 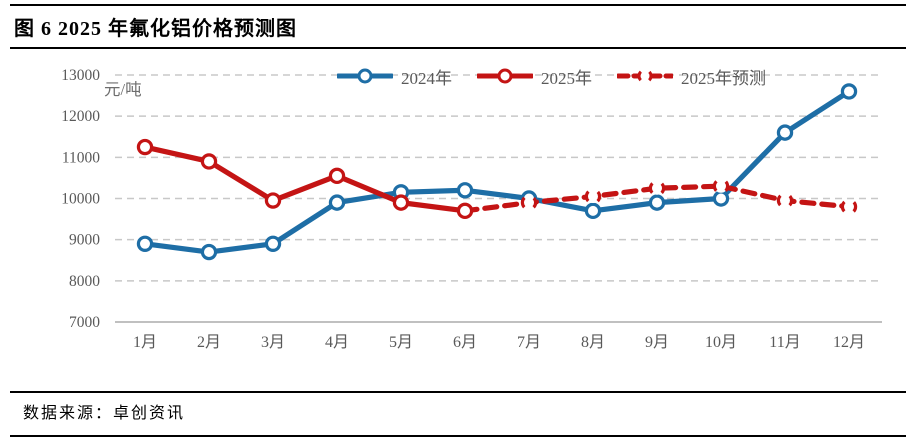 I want to click on x-tick-label: 1月, so click(x=145, y=342).